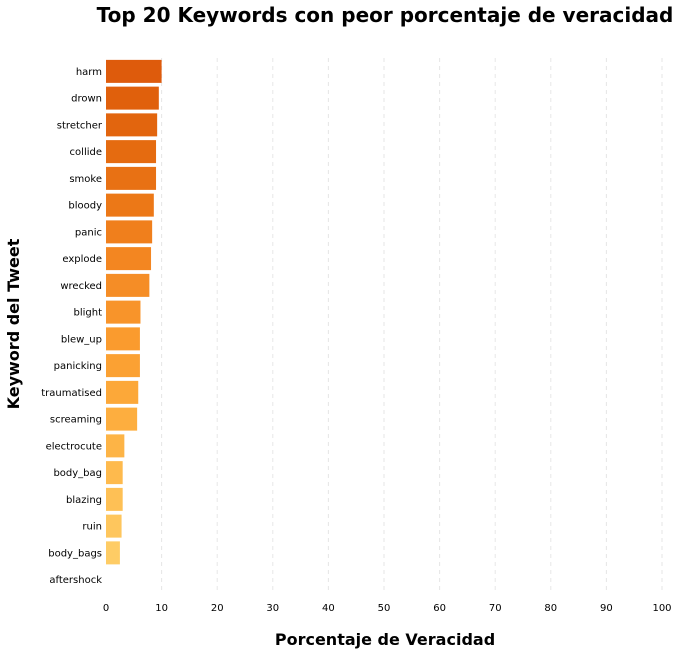 The height and width of the screenshot is (655, 682). I want to click on bar-explode, so click(129, 259).